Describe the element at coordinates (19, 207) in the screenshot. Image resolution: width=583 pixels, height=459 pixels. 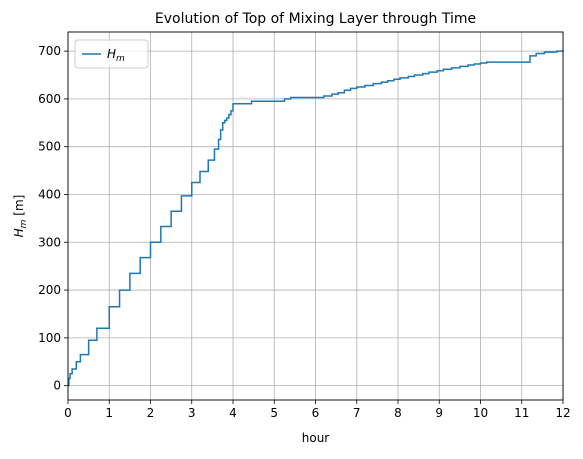
I see `y-axis-label-unit: [m]` at that location.